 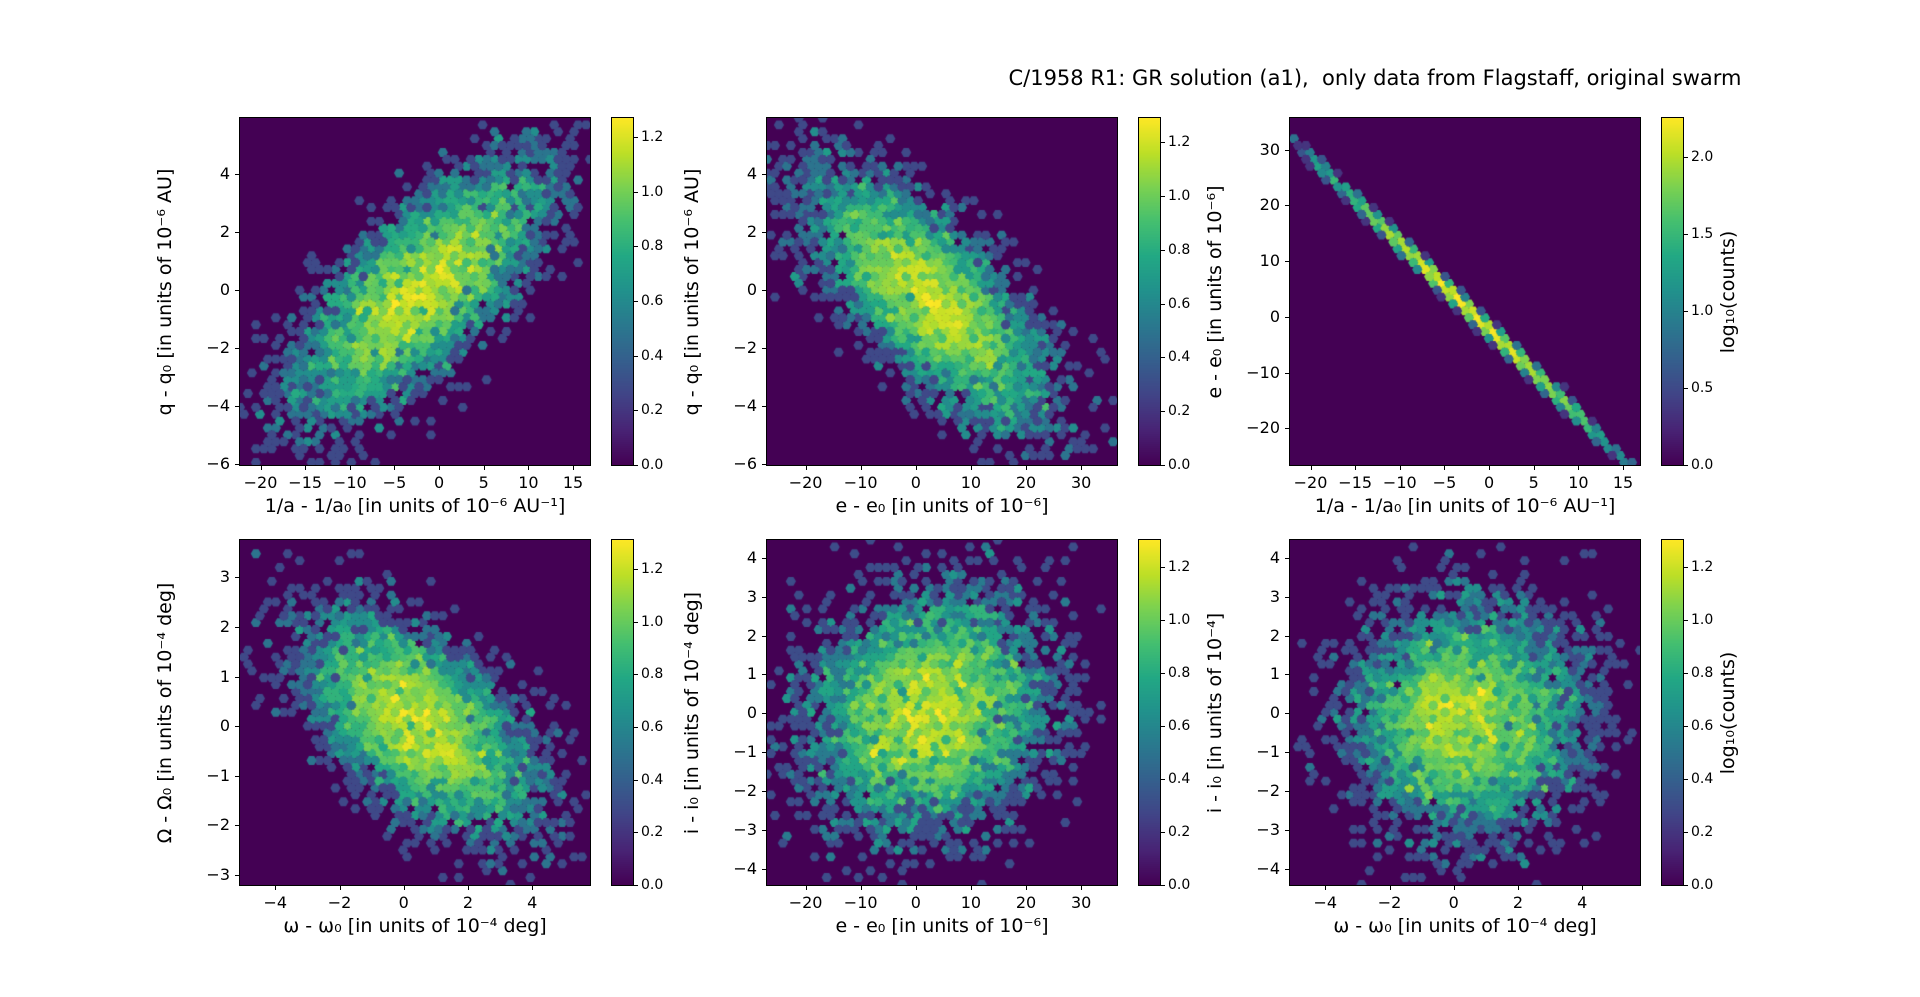 What do you see at coordinates (224, 676) in the screenshot?
I see `y-tick-label: 1` at bounding box center [224, 676].